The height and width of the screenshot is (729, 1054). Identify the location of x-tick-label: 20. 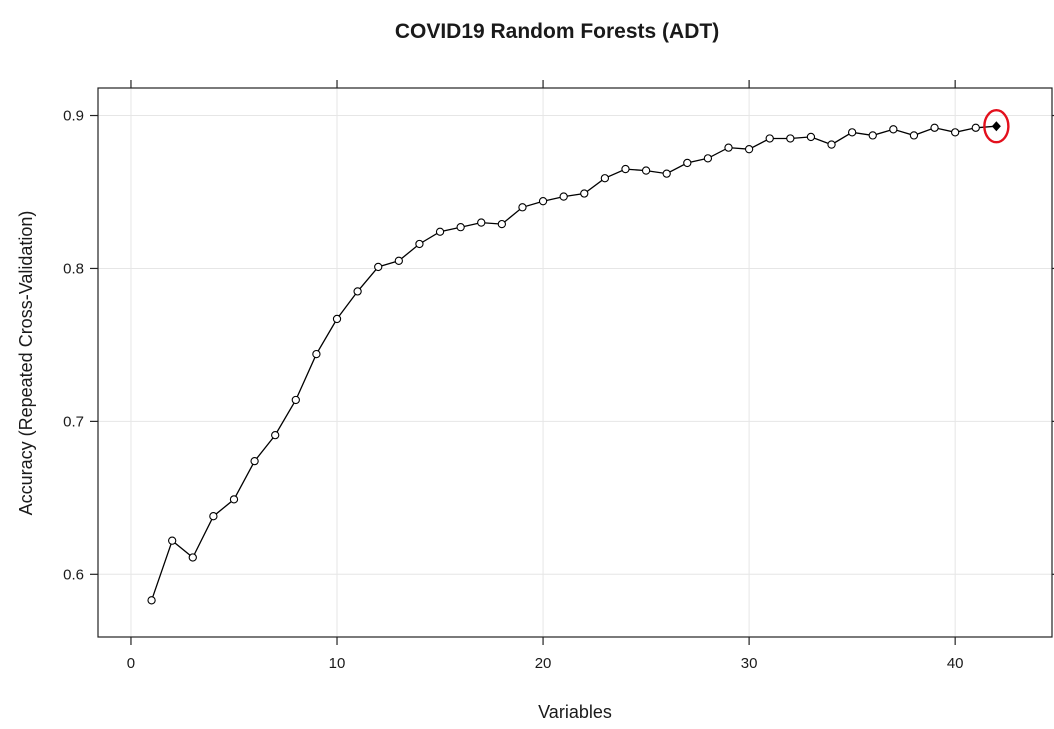
(543, 663).